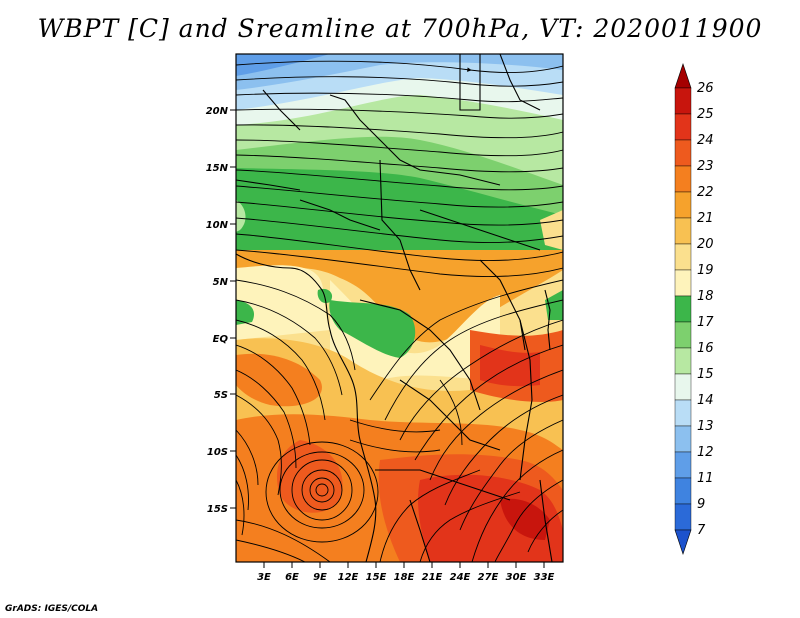 This screenshot has width=800, height=618. I want to click on lon-label: 6E, so click(292, 577).